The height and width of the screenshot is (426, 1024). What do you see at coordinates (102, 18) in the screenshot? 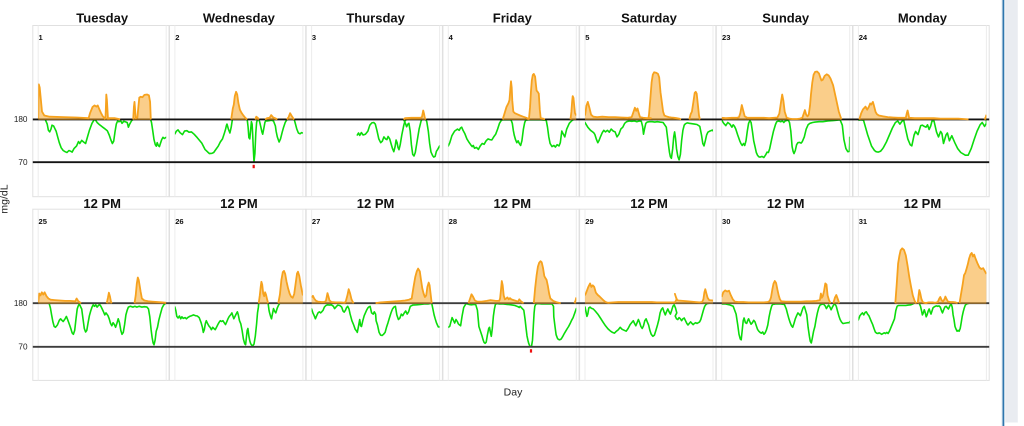
I see `svg-text: Tuesday` at bounding box center [102, 18].